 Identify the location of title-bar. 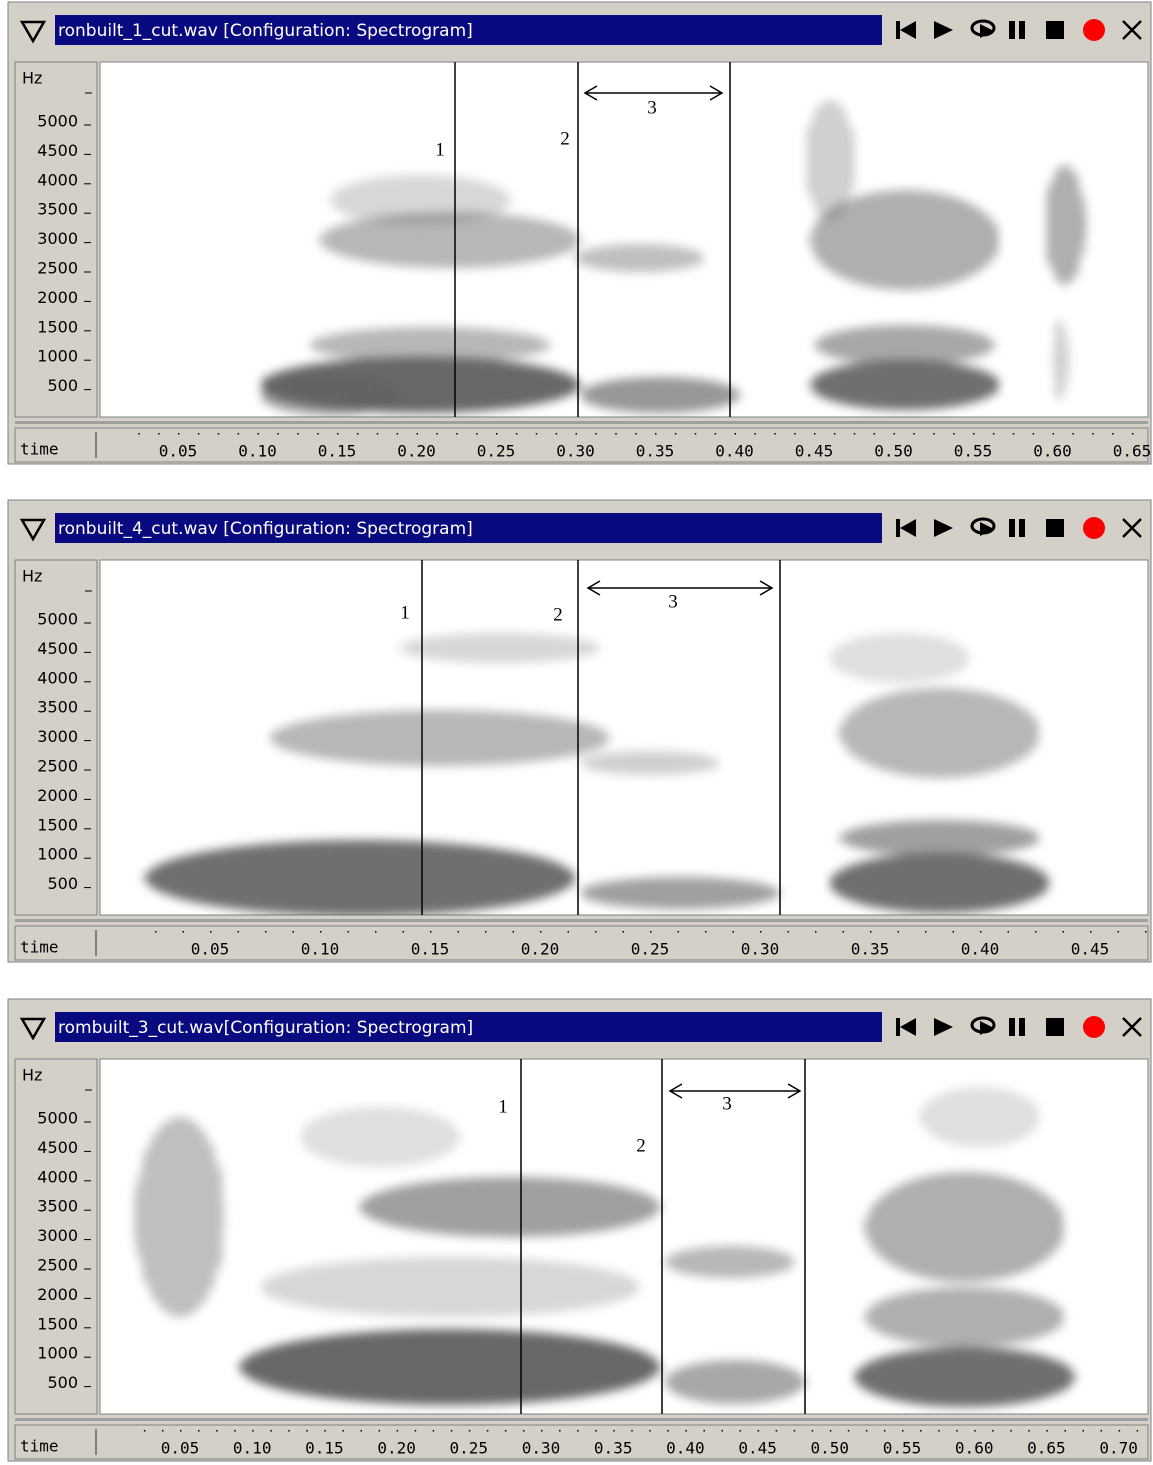
(468, 528).